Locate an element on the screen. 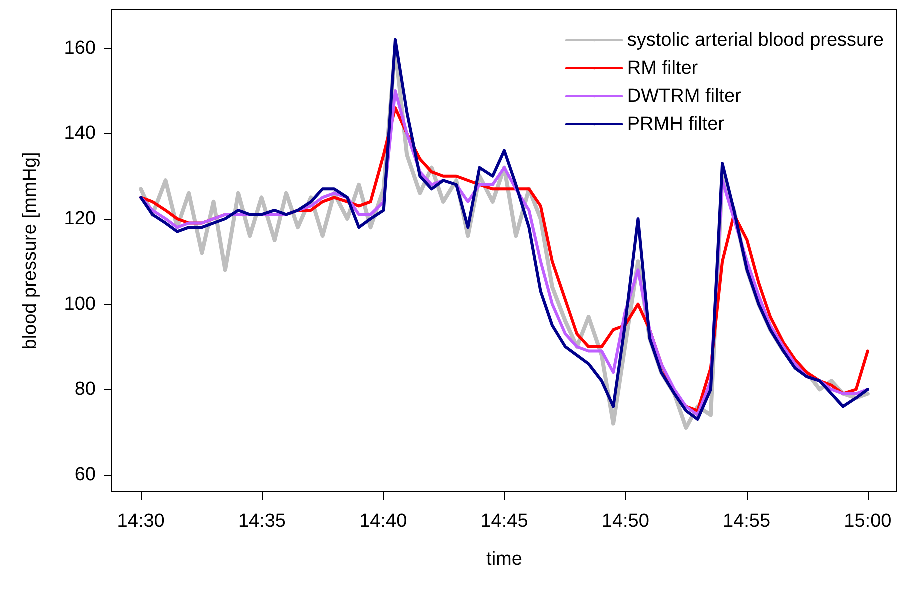 Image resolution: width=901 pixels, height=594 pixels. x-tick-label: 14:55 is located at coordinates (747, 521).